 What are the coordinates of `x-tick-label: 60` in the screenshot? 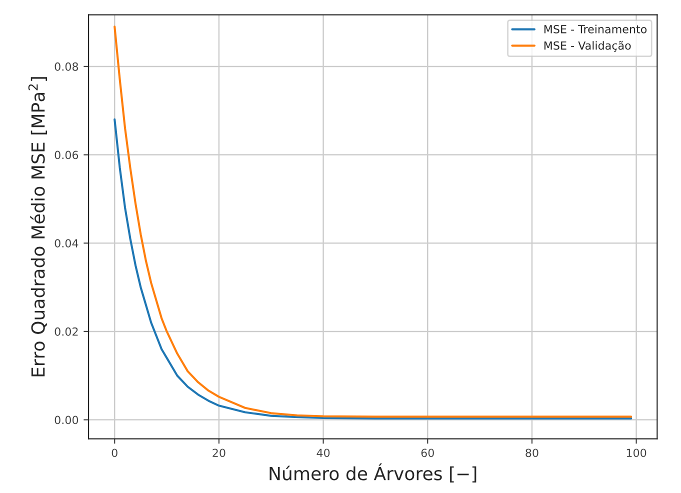 It's located at (427, 453).